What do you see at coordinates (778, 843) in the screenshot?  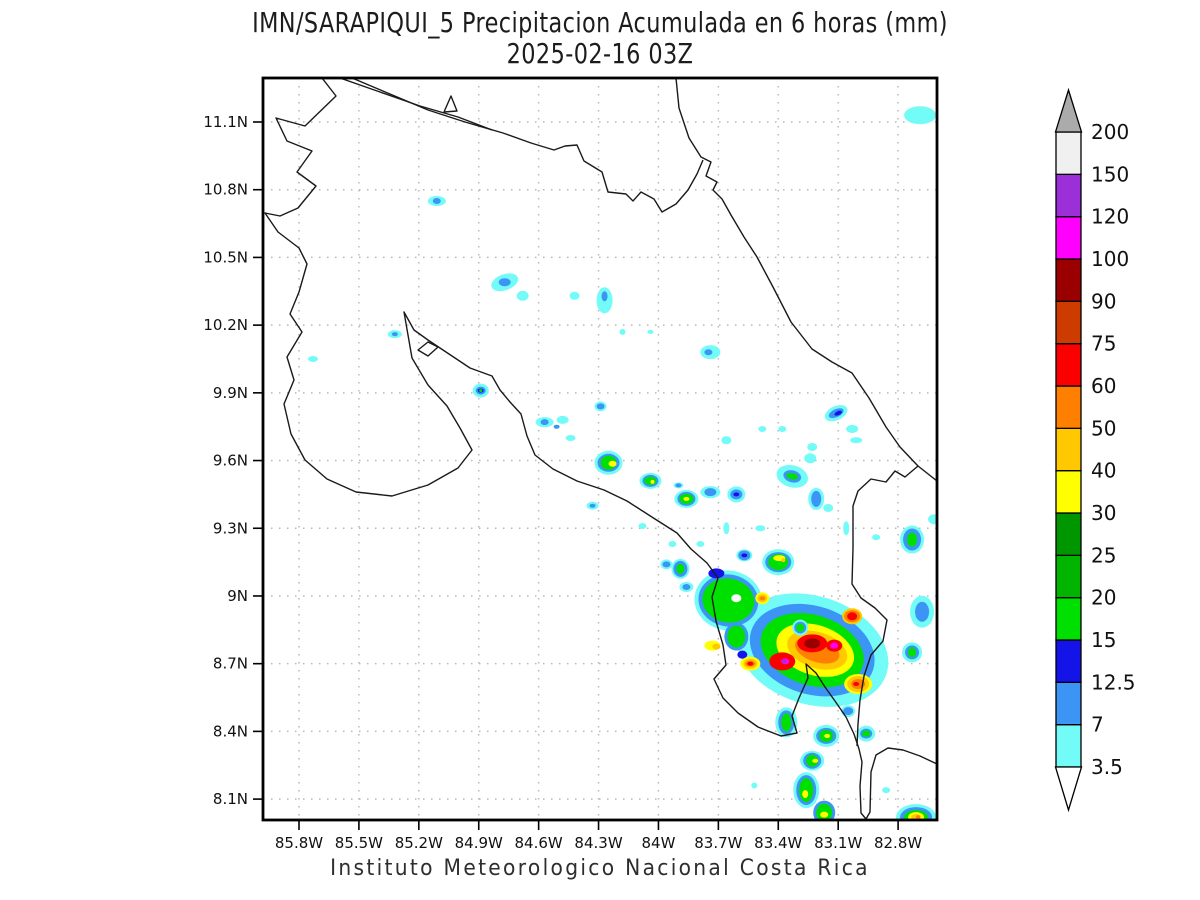 I see `lon-tick-label: 83.4W` at bounding box center [778, 843].